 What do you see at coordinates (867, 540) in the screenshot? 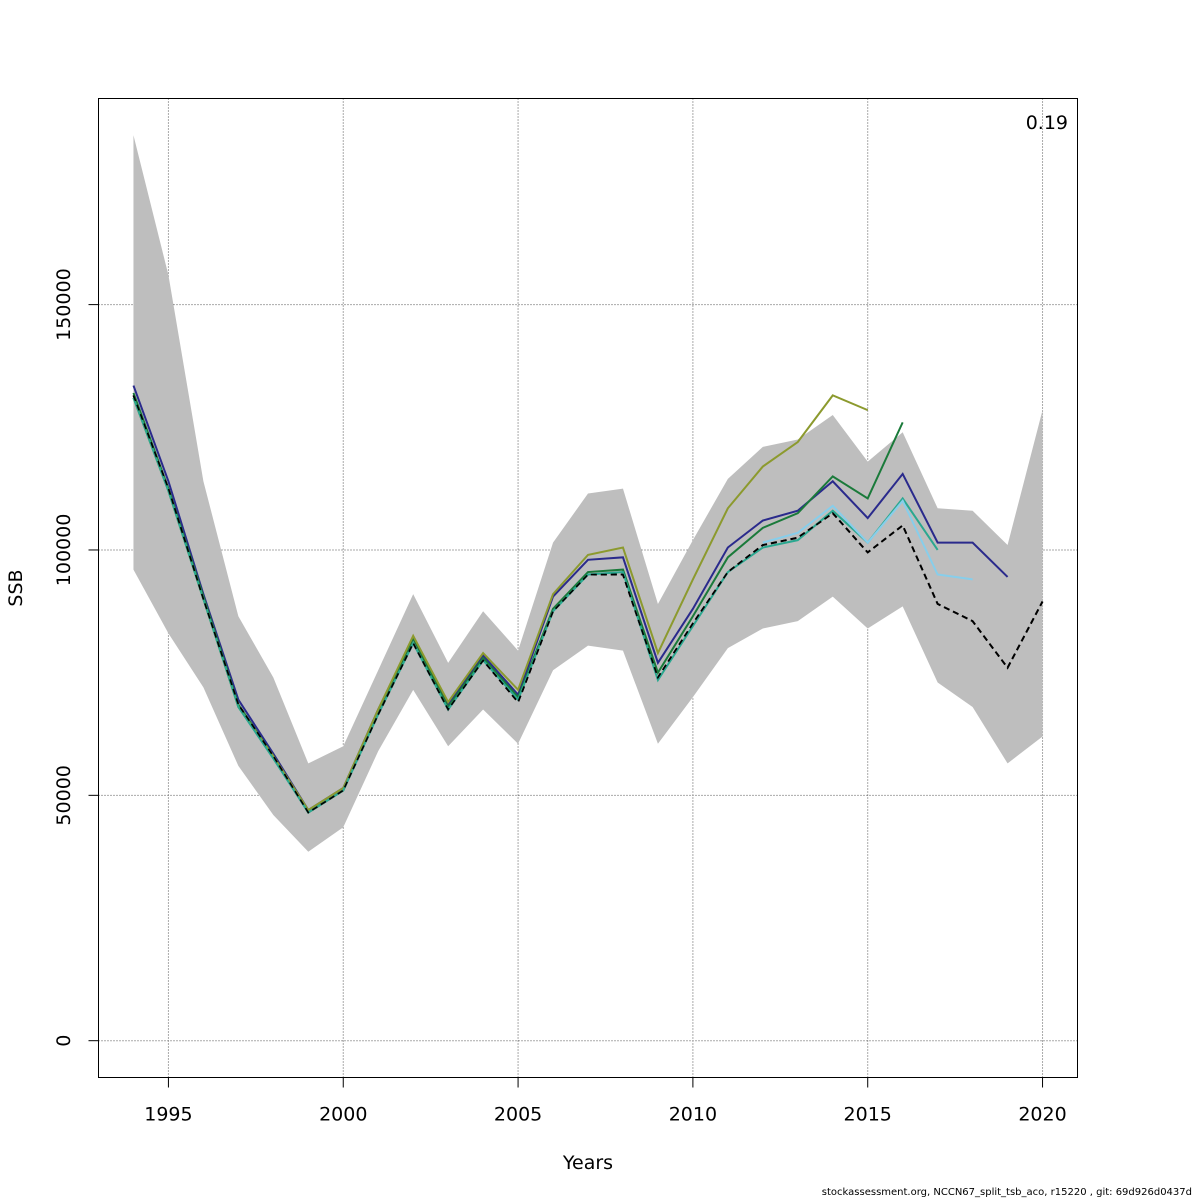
I see `series-line` at bounding box center [867, 540].